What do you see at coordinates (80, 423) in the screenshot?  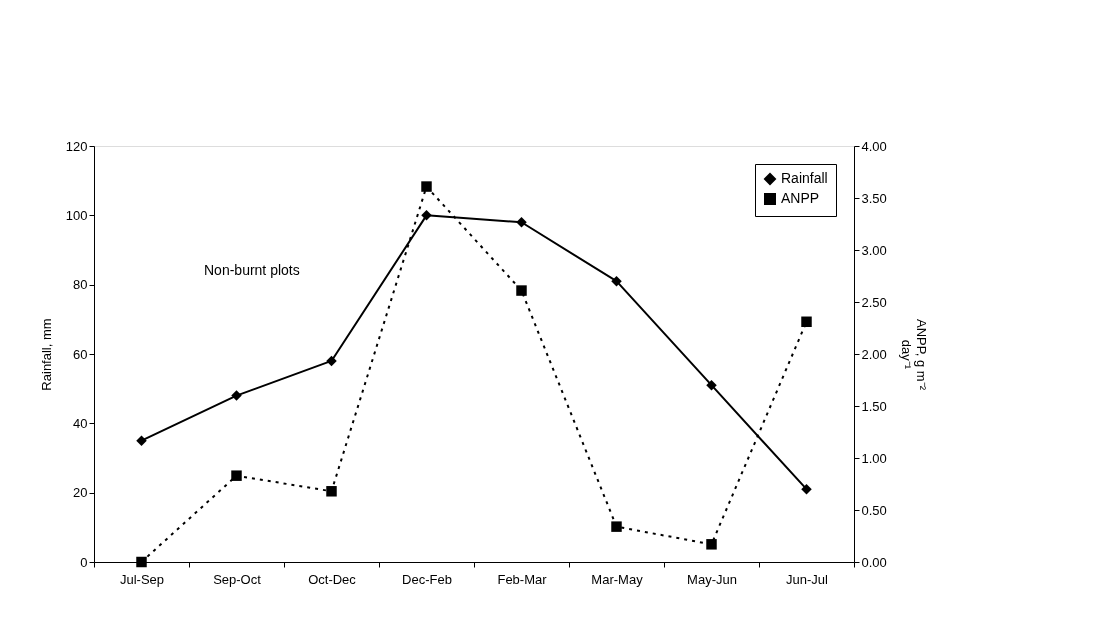 I see `y-tick-label: 40` at bounding box center [80, 423].